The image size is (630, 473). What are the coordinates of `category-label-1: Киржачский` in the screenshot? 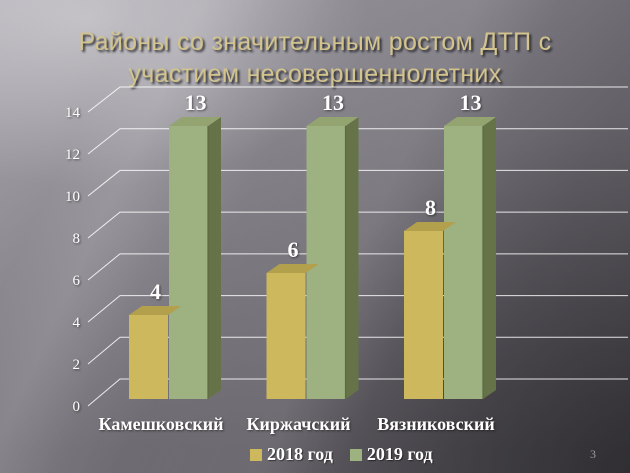 It's located at (298, 424).